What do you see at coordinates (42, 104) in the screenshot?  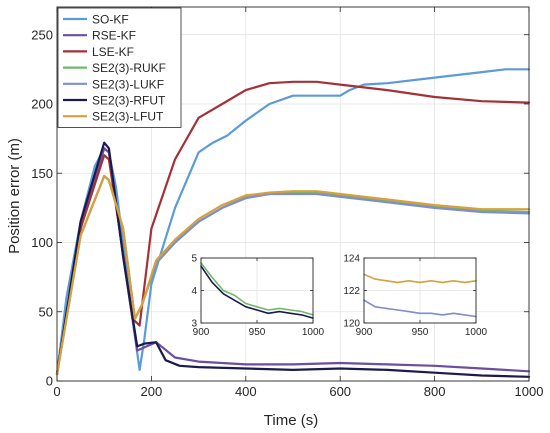 I see `main-y-tick-label: 200` at bounding box center [42, 104].